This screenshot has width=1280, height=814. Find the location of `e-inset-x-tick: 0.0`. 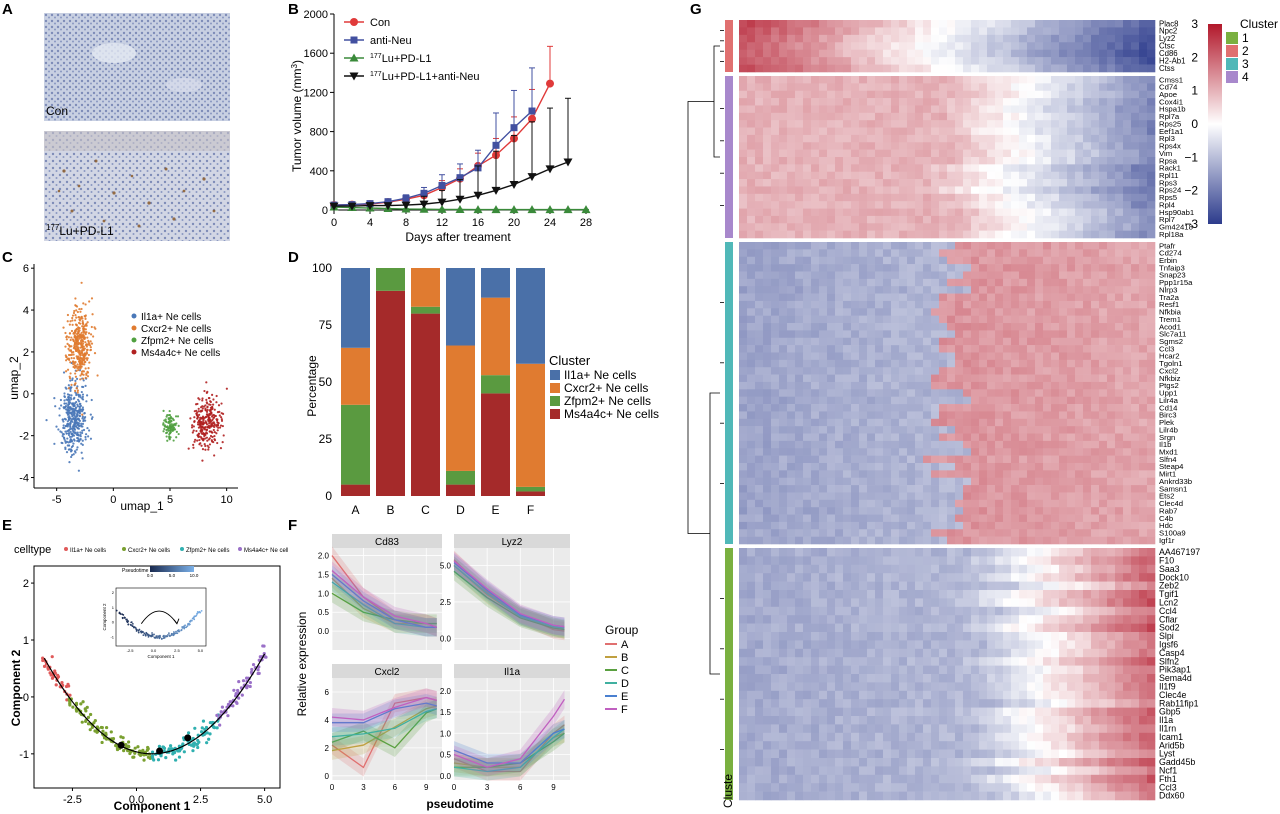

e-inset-x-tick: 0.0 is located at coordinates (154, 650).